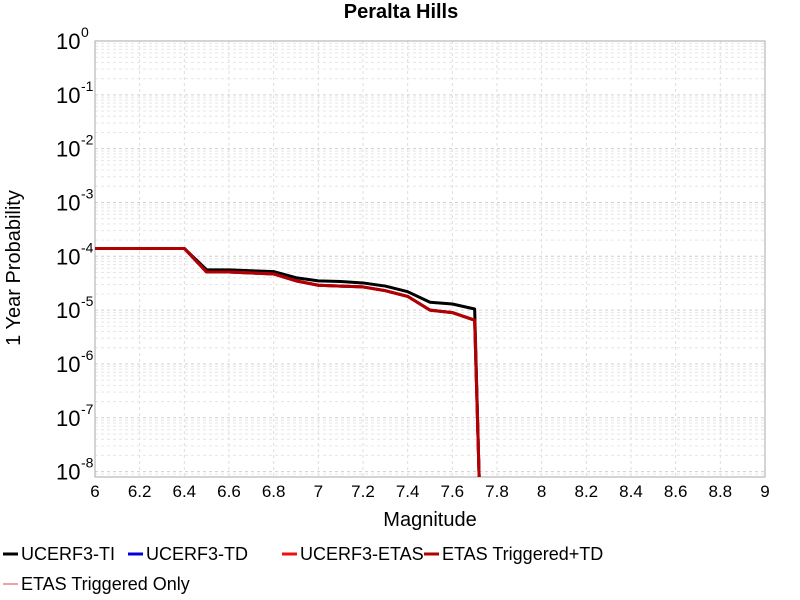 The image size is (800, 600). What do you see at coordinates (87, 86) in the screenshot?
I see `y-tick-exponent: -1` at bounding box center [87, 86].